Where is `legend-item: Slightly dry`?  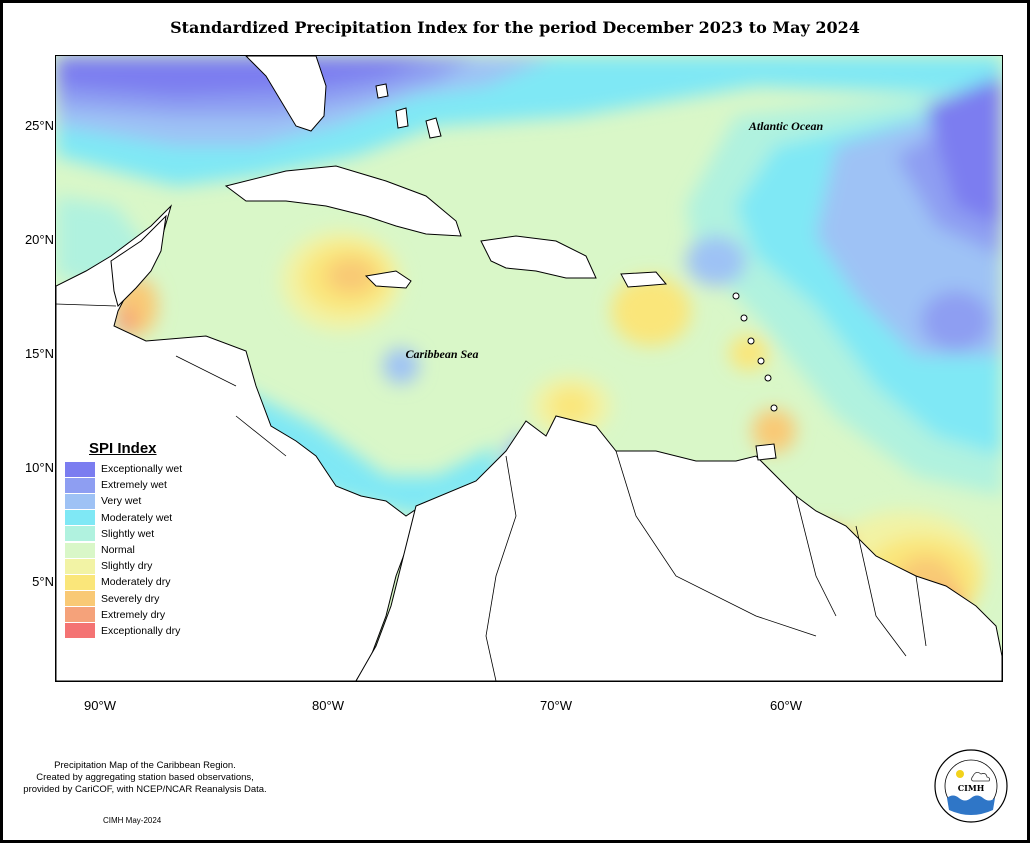 legend-item: Slightly dry is located at coordinates (140, 566).